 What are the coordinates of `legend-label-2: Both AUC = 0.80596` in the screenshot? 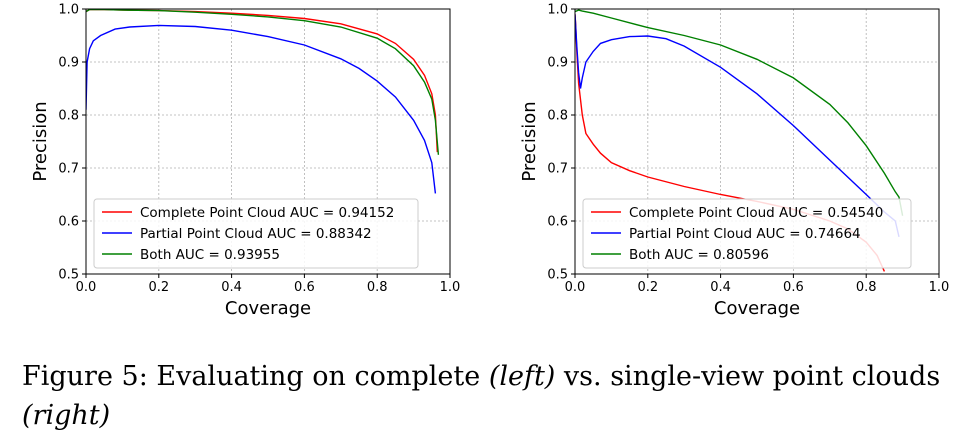 It's located at (699, 255).